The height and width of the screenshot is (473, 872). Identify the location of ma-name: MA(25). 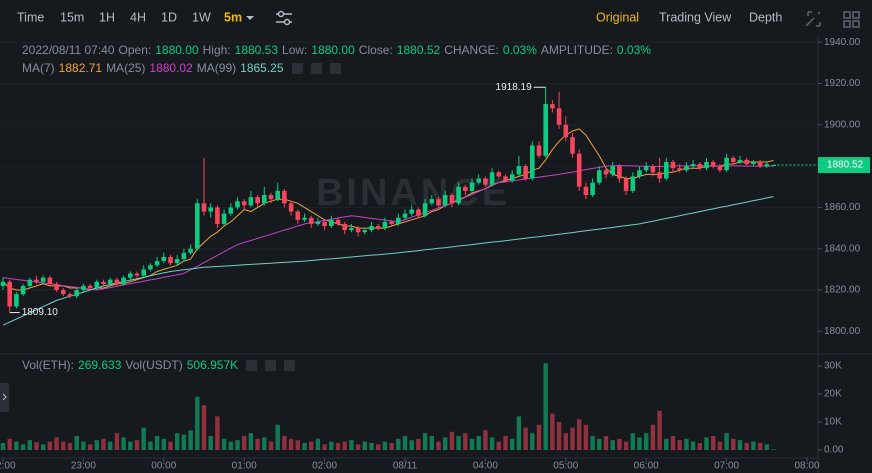
(126, 68).